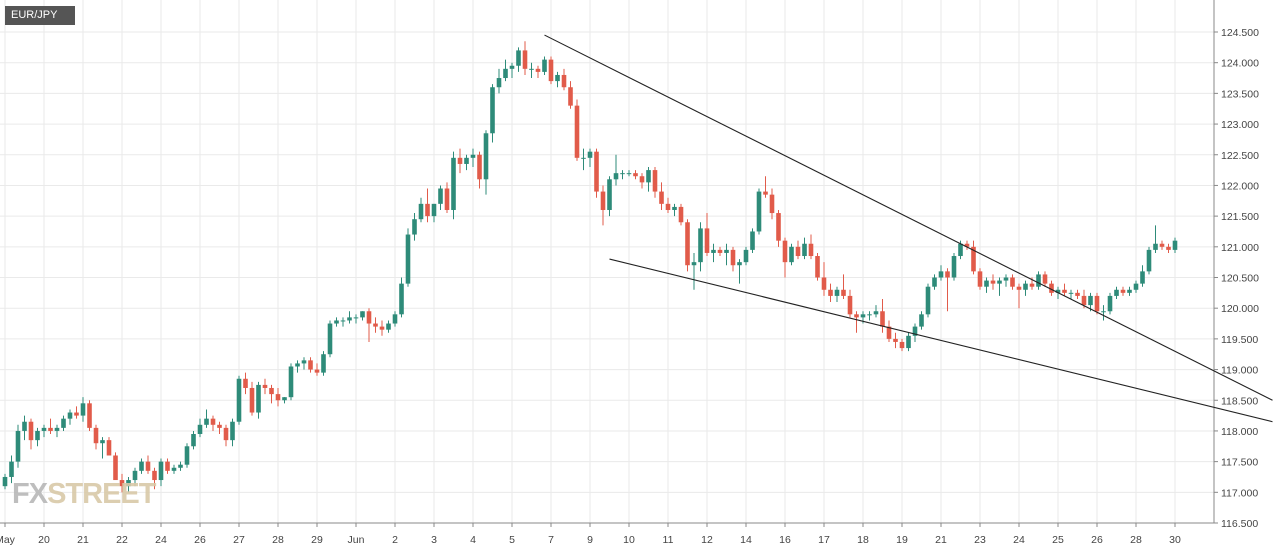 This screenshot has height=552, width=1280. I want to click on x-tick-label: 23, so click(980, 540).